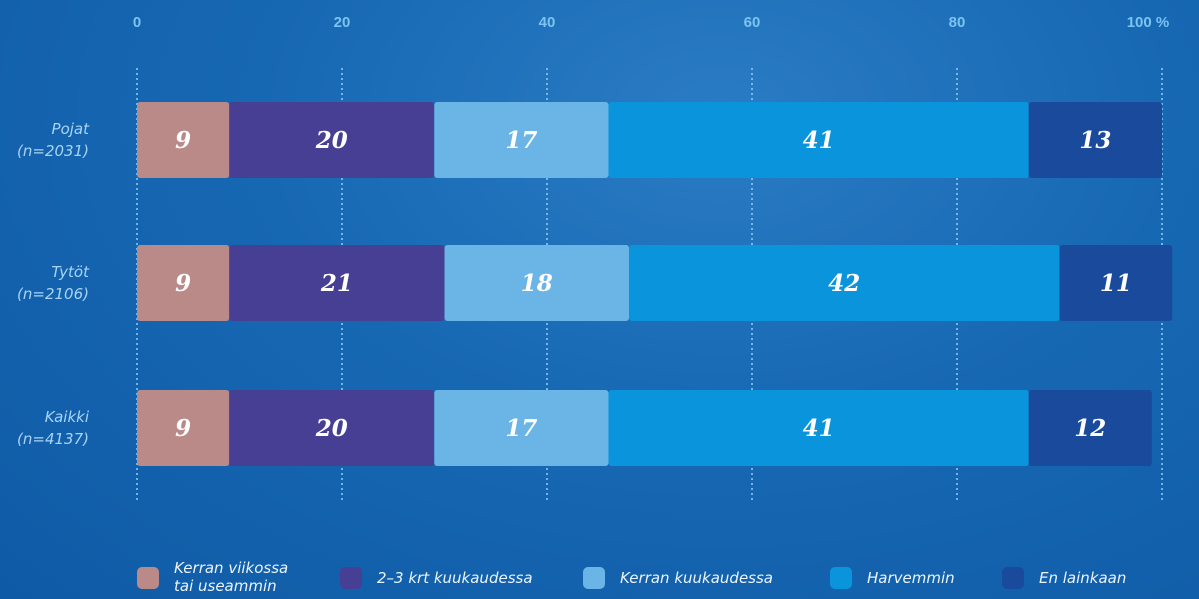  Describe the element at coordinates (342, 22) in the screenshot. I see `x-tick-label: 20` at that location.